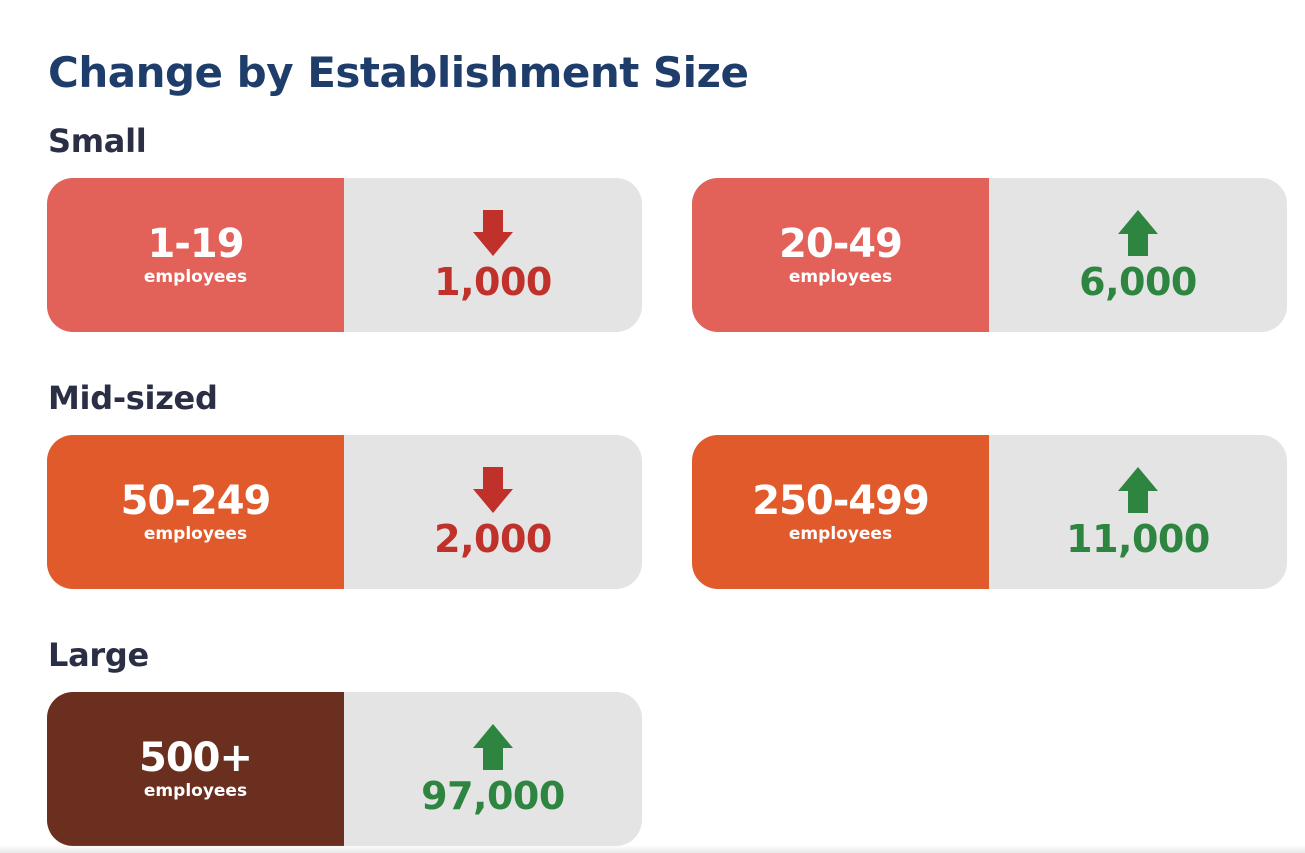  Describe the element at coordinates (196, 501) in the screenshot. I see `size-range: 50-249` at that location.